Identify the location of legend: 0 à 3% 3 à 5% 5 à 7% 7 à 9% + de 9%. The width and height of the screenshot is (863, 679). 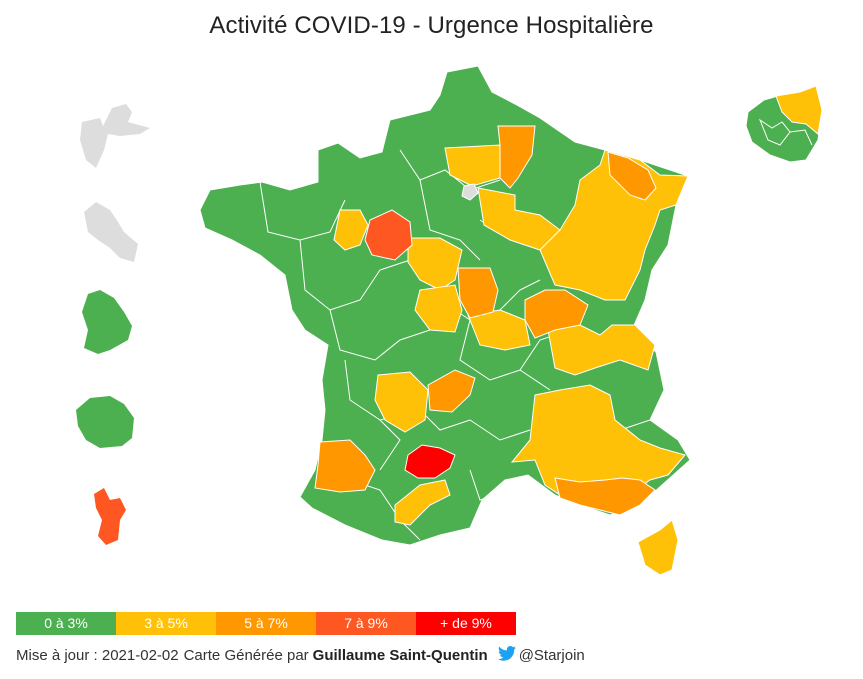
(266, 623).